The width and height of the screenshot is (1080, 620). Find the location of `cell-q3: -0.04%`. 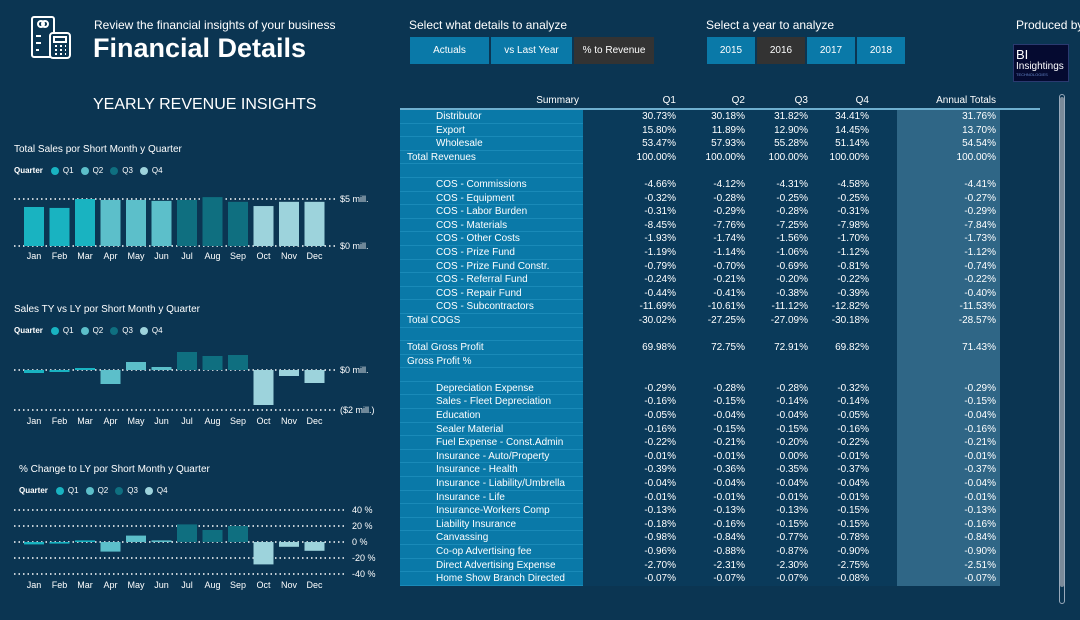

cell-q3: -0.04% is located at coordinates (780, 484).